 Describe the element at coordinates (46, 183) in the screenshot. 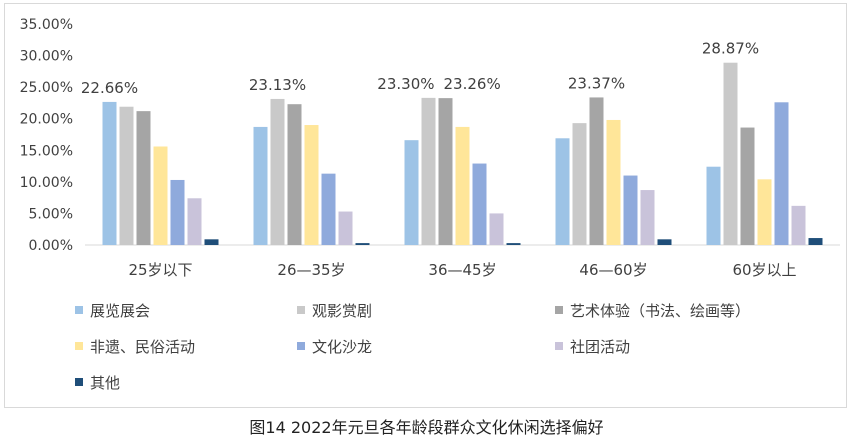

I see `y-tick-label: 10.00%` at that location.